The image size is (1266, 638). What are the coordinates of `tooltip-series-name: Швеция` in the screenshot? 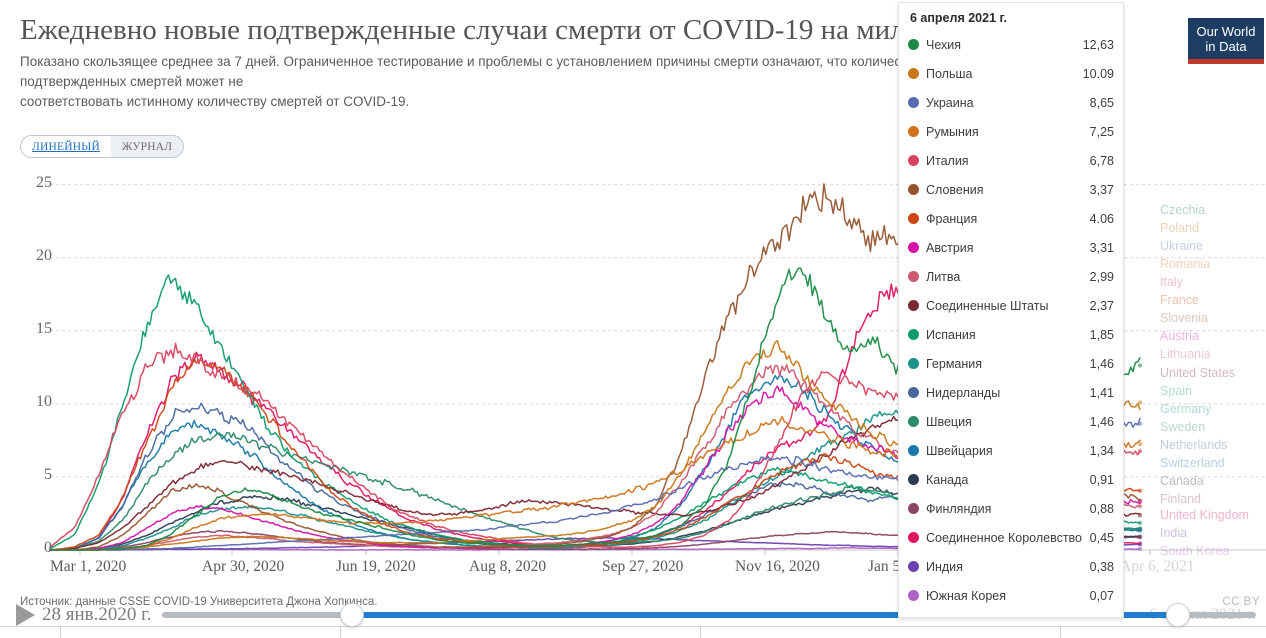 It's located at (949, 421).